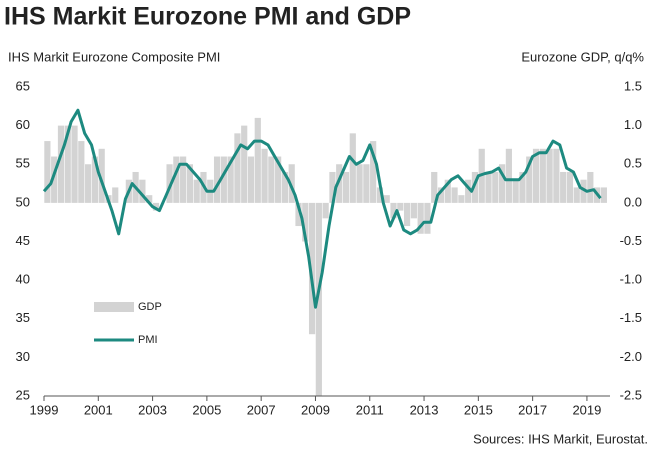 Image resolution: width=652 pixels, height=456 pixels. What do you see at coordinates (23, 163) in the screenshot?
I see `y-tick-label: 55` at bounding box center [23, 163].